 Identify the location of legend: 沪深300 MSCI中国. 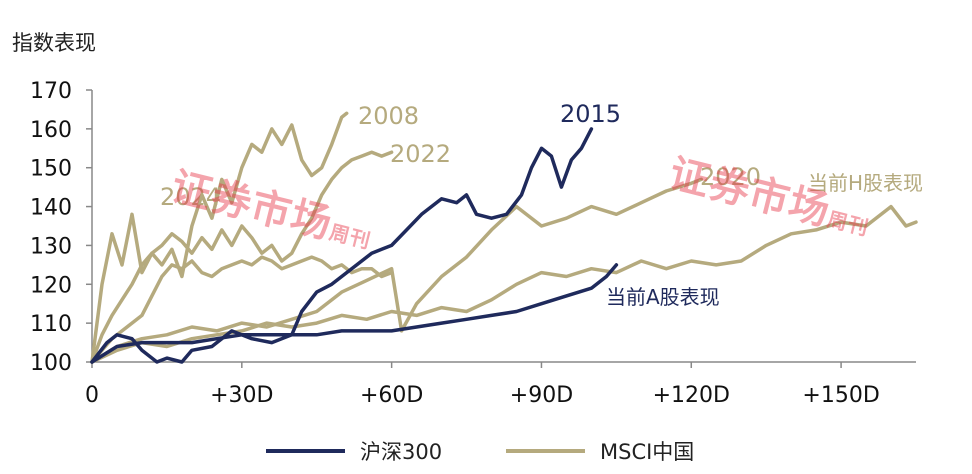
(480, 452).